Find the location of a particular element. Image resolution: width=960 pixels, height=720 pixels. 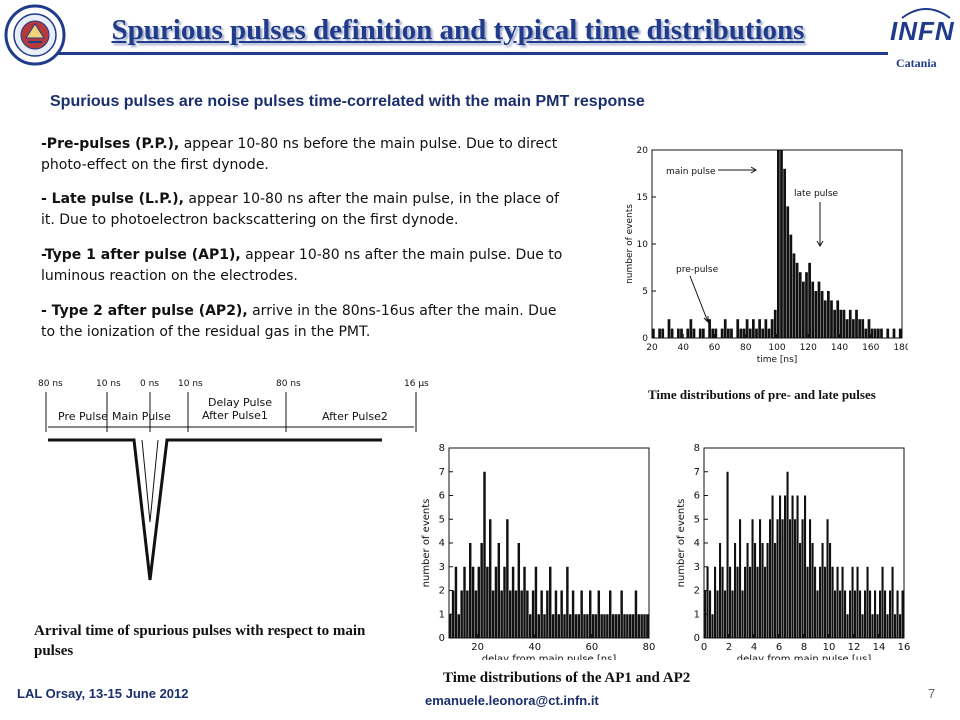

caption-ap-distributions: Time distributions of the AP1 and AP2 is located at coordinates (567, 678).